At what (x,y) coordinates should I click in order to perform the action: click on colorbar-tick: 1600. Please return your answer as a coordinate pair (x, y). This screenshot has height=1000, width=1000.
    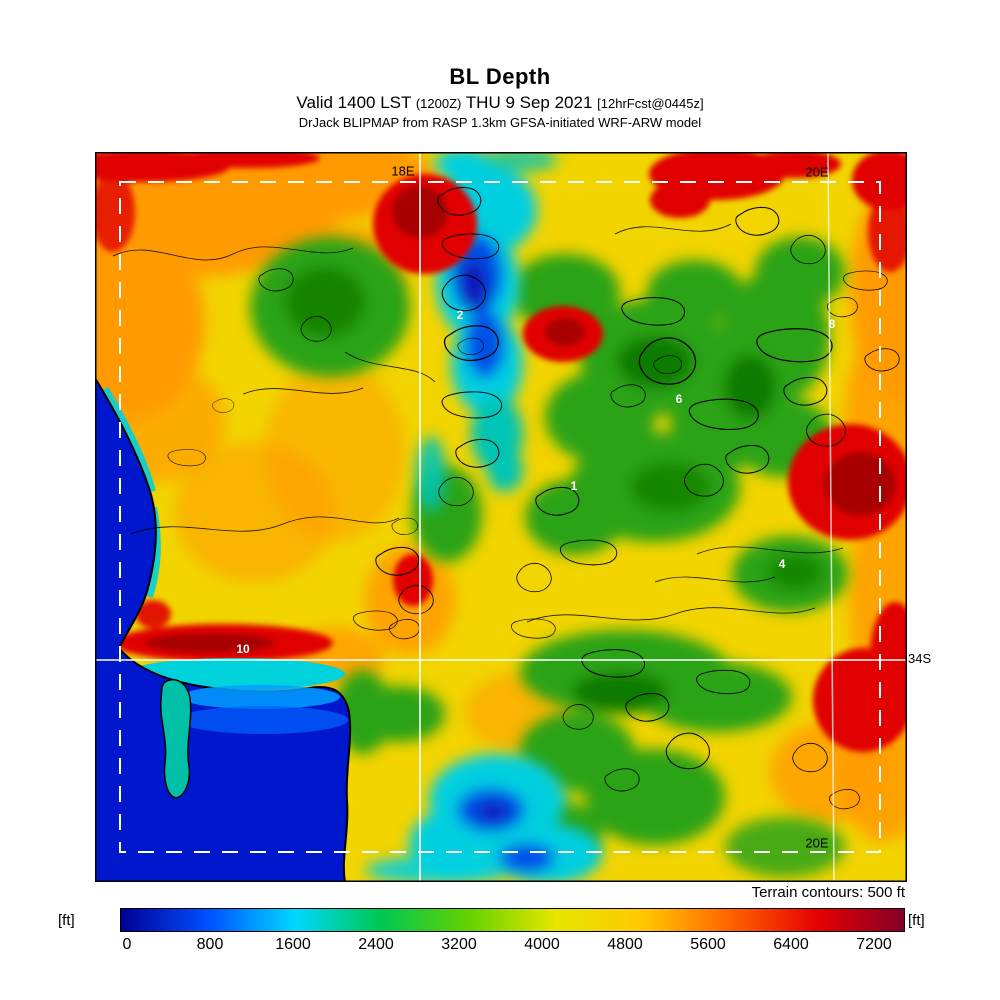
    Looking at the image, I should click on (293, 944).